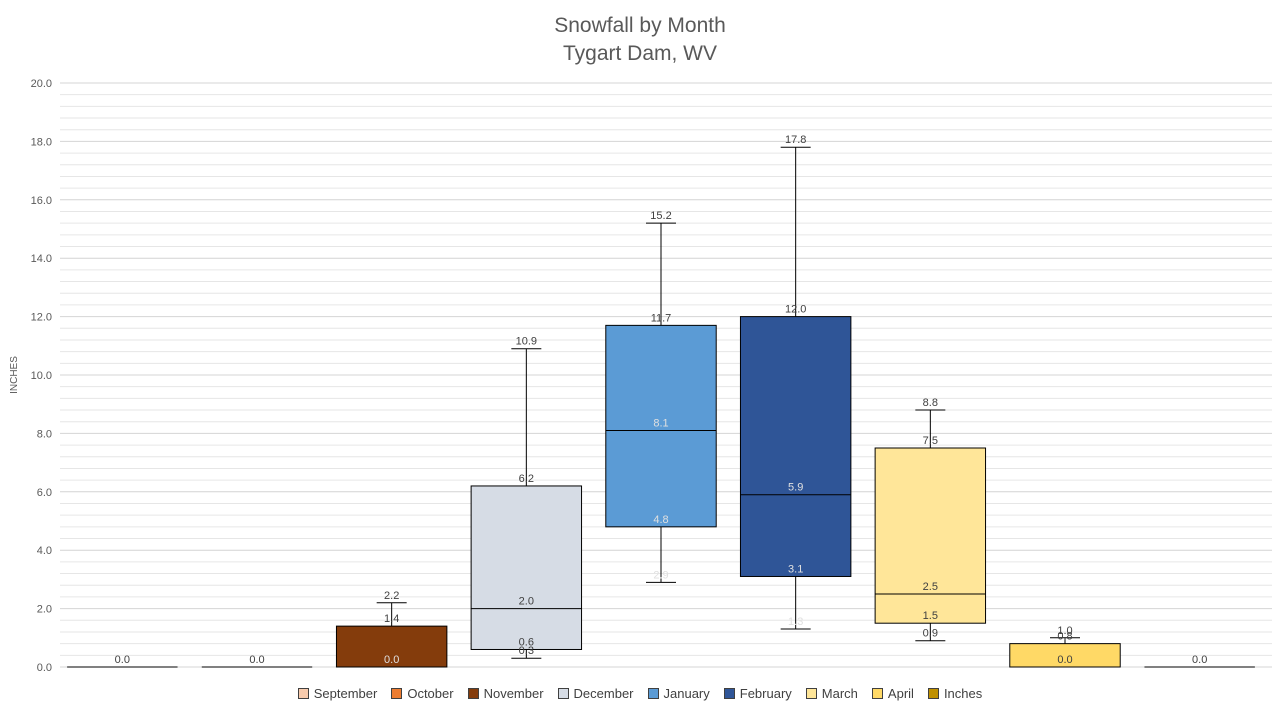 The width and height of the screenshot is (1280, 720). I want to click on data-label: 8.1, so click(660, 423).